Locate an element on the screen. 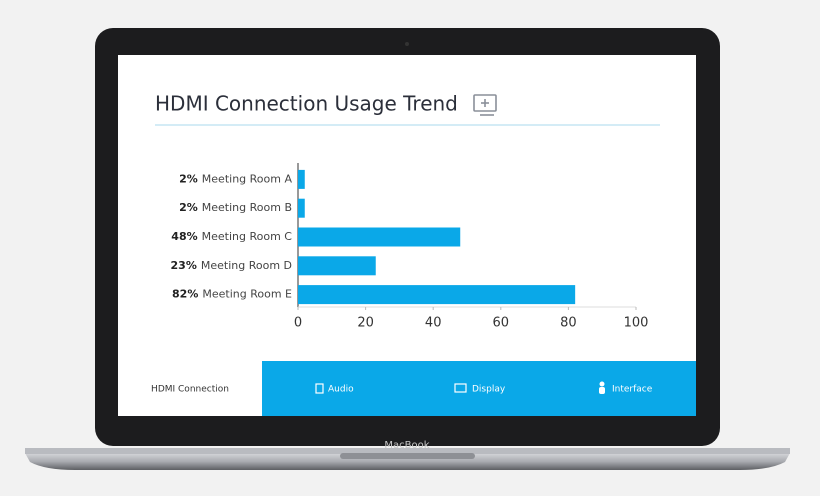  value-label: 23% is located at coordinates (184, 265).